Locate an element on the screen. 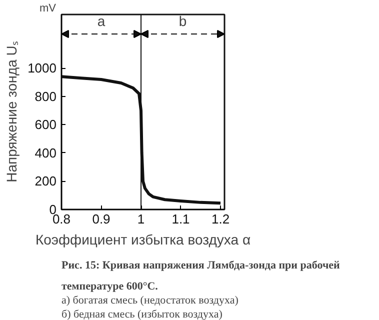 The height and width of the screenshot is (320, 379). annotation: b is located at coordinates (182, 21).